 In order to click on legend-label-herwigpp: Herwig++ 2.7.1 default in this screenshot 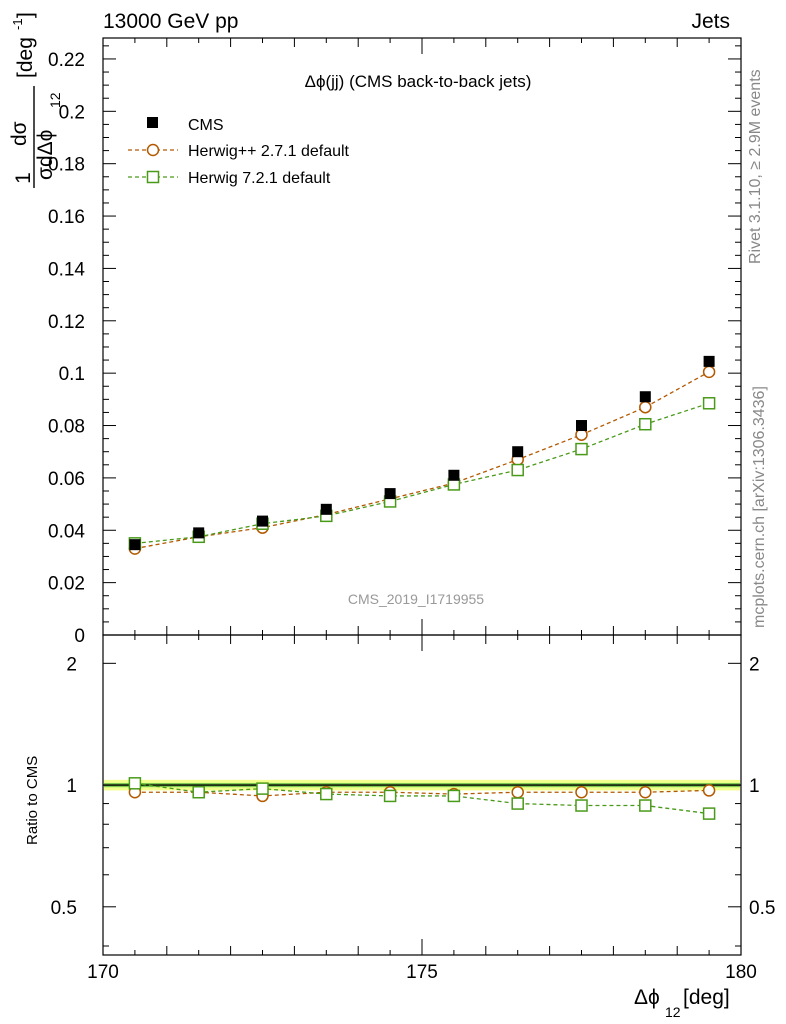, I will do `click(269, 151)`.